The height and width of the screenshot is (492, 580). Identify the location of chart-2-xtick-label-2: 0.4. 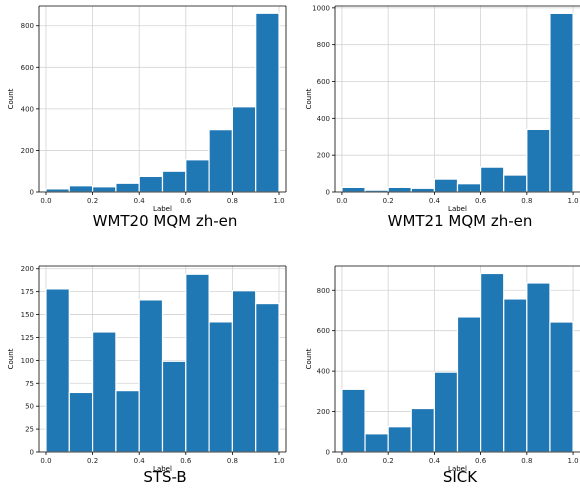
(435, 201).